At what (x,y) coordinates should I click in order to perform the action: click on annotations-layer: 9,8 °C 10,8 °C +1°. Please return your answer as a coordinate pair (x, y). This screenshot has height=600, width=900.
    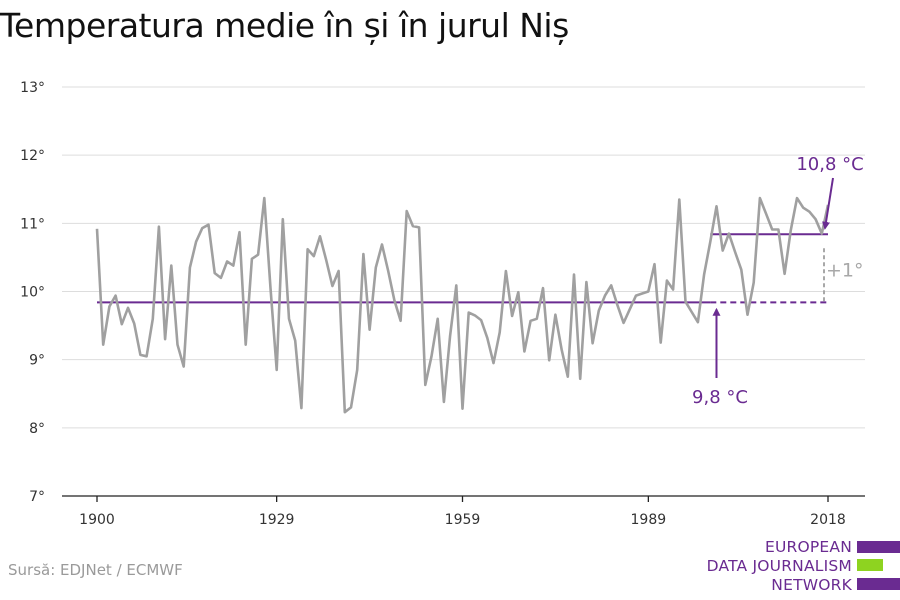
    Looking at the image, I should click on (778, 281).